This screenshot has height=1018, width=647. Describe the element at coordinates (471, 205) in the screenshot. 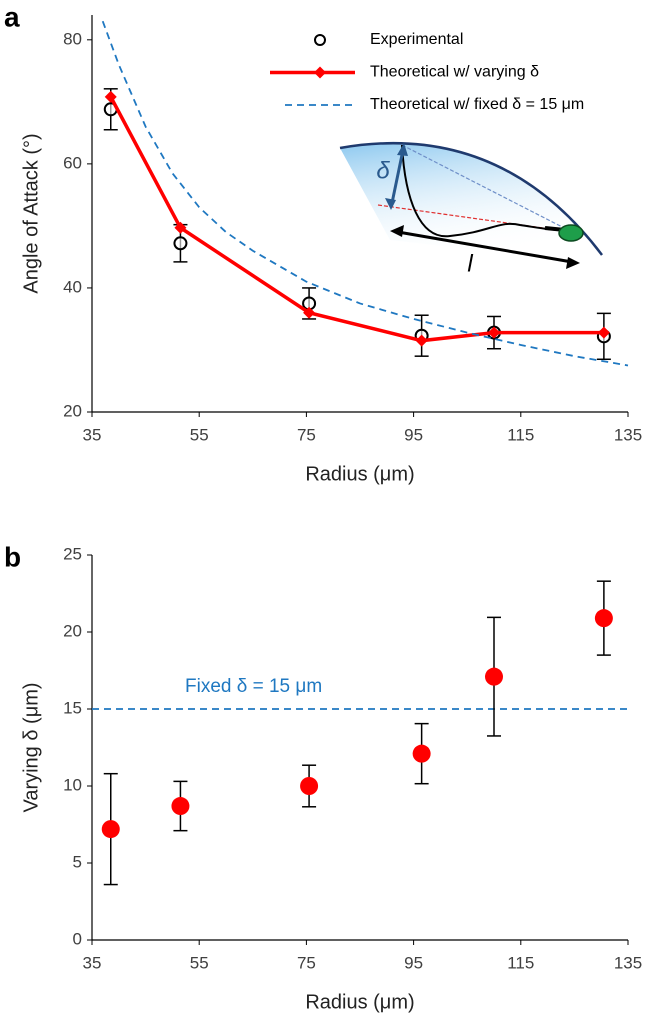

I see `inset-diagram` at that location.